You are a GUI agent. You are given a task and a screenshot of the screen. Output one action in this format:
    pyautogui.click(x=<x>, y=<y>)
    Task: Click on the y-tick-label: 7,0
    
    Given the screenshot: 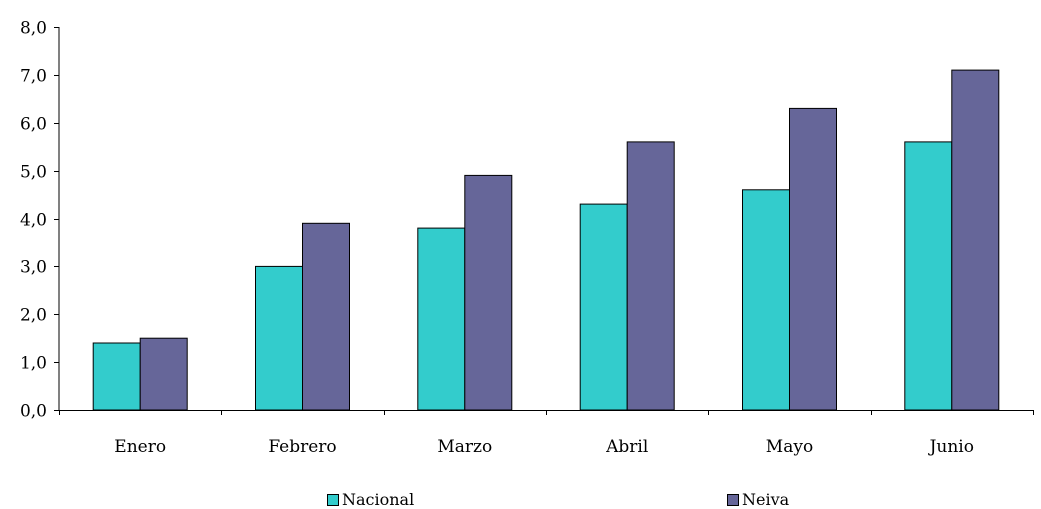 What is the action you would take?
    pyautogui.click(x=33, y=77)
    